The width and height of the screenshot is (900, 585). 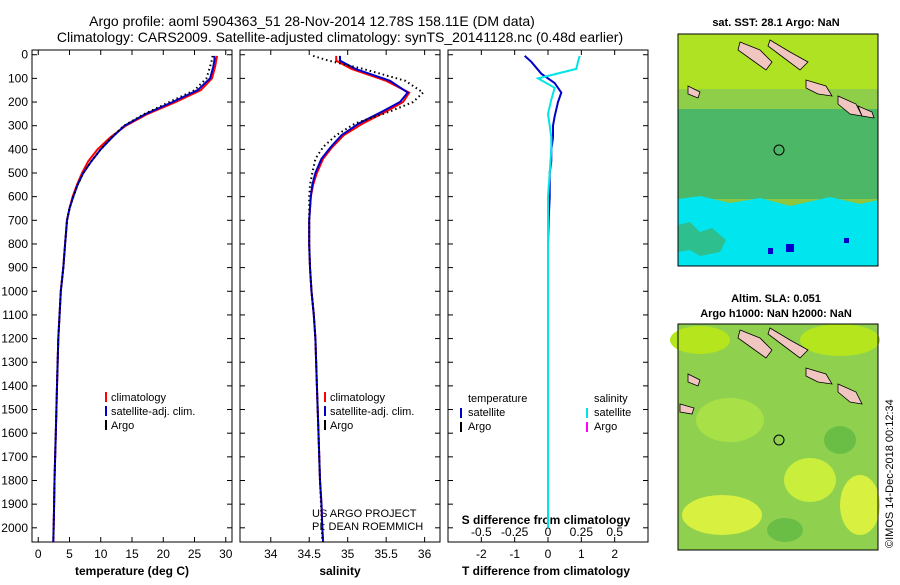 I want to click on depth-tick-label: 1500, so click(x=14, y=410).